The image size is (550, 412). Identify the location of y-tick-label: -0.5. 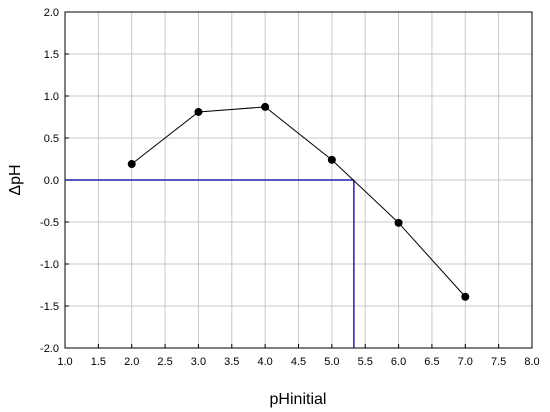
(49, 223).